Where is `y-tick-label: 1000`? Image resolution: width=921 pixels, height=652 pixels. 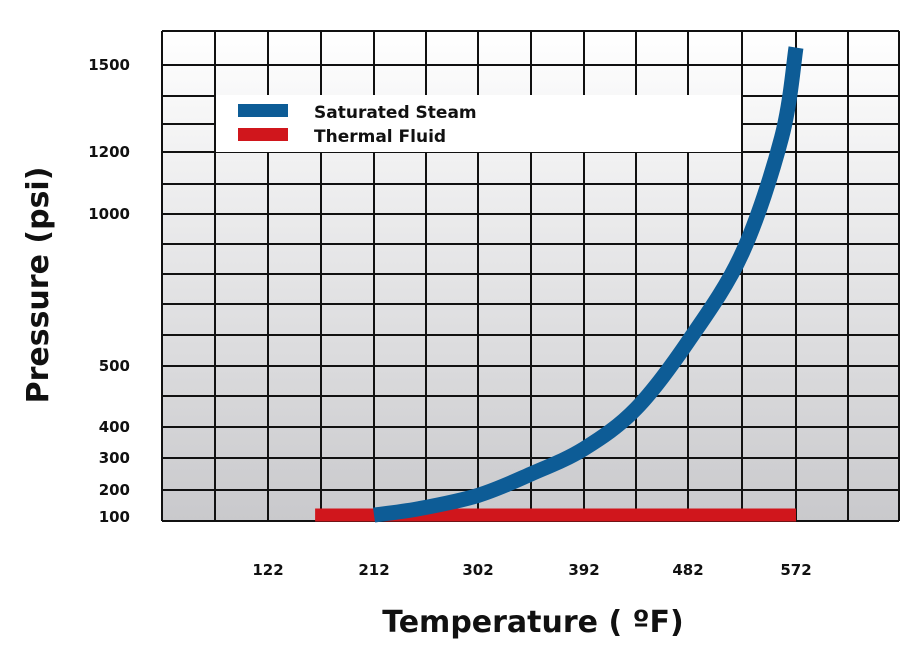
y-tick-label: 1000 is located at coordinates (109, 214).